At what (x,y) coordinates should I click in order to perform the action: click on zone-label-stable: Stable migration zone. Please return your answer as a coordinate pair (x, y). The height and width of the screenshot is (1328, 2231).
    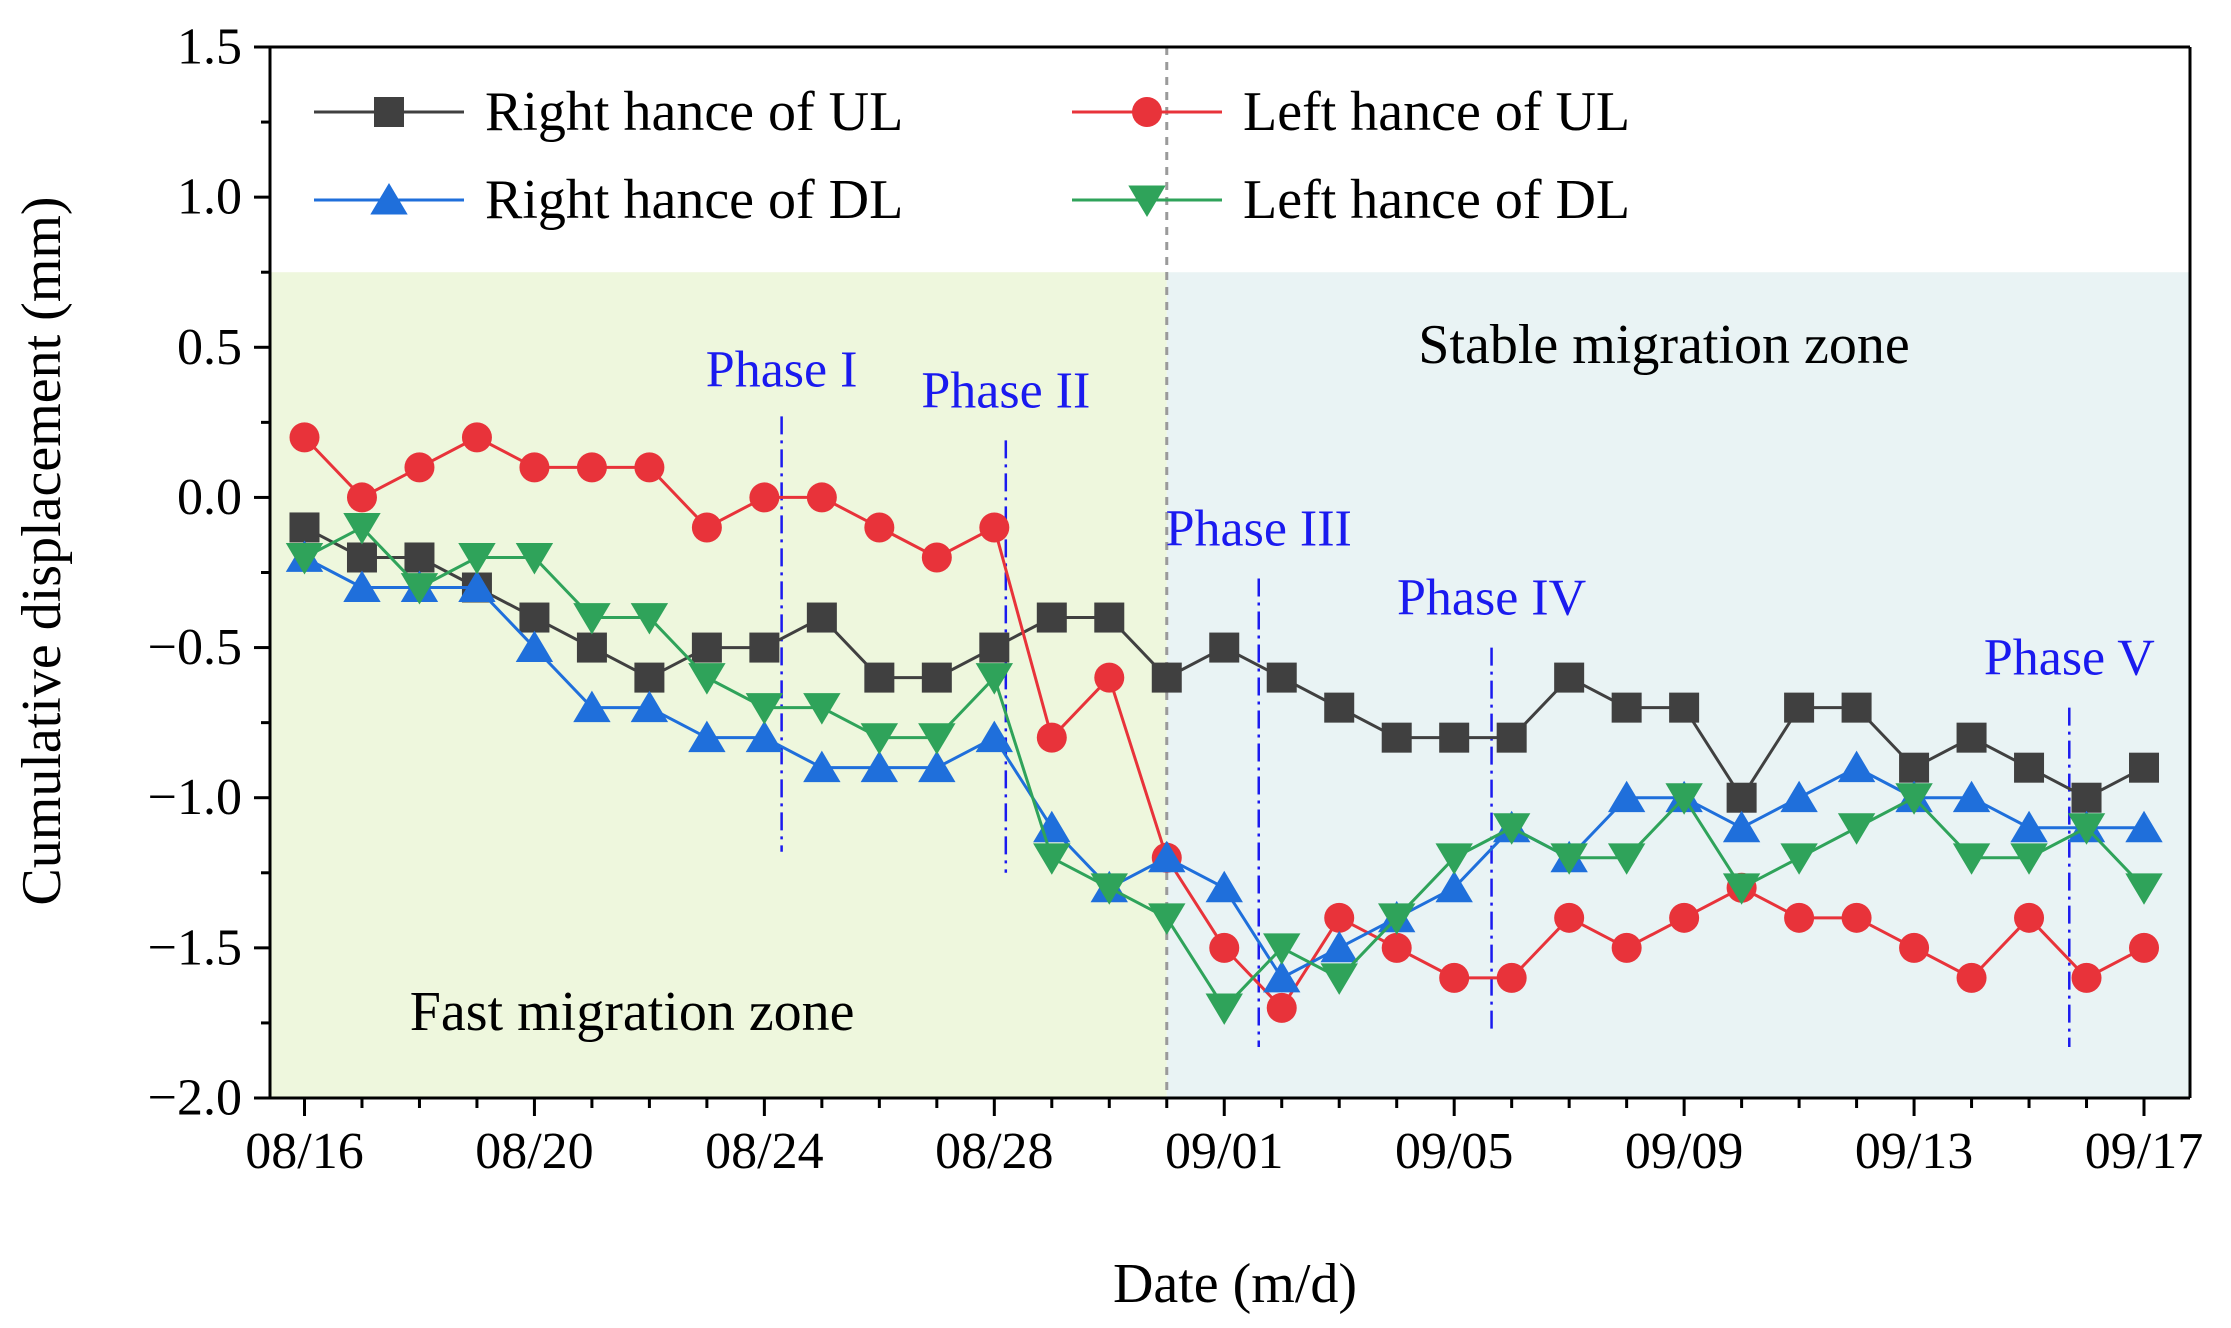
    Looking at the image, I should click on (1663, 345).